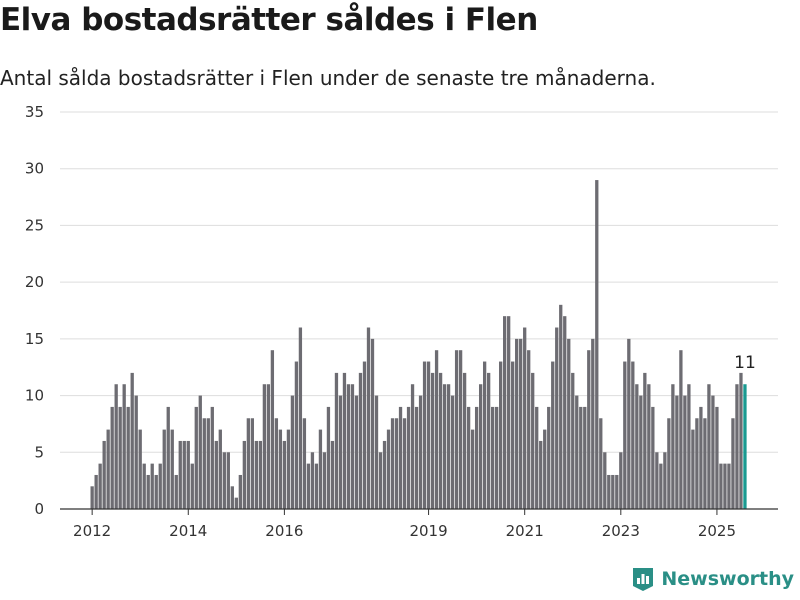  What do you see at coordinates (34, 169) in the screenshot?
I see `y-tick-label: 30` at bounding box center [34, 169].